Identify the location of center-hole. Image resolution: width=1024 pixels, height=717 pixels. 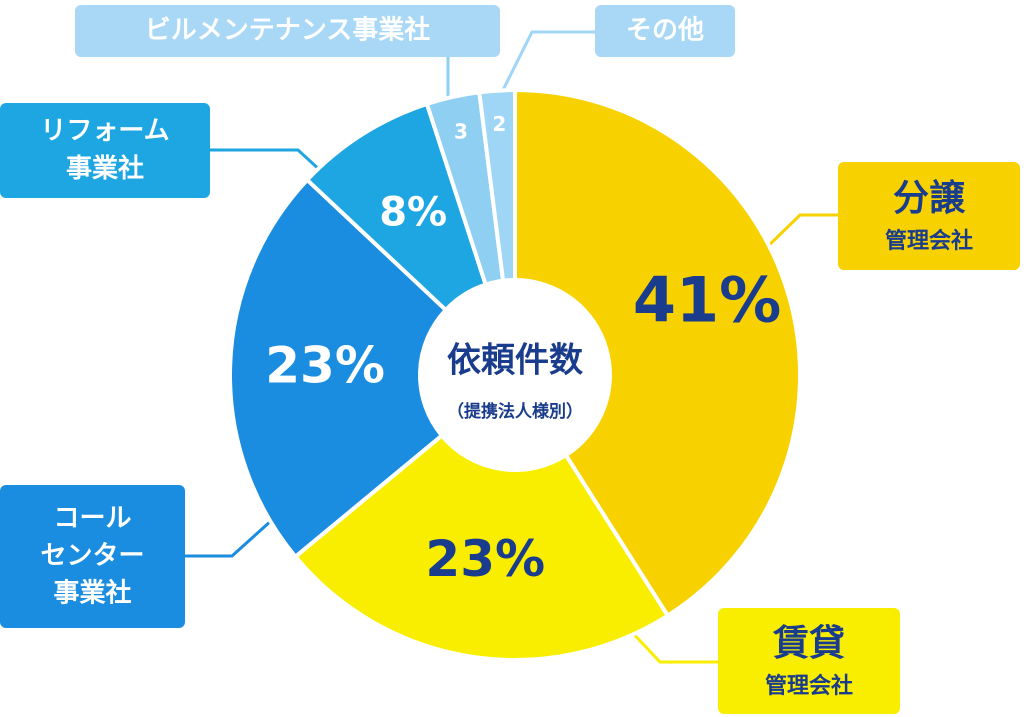
(515, 375).